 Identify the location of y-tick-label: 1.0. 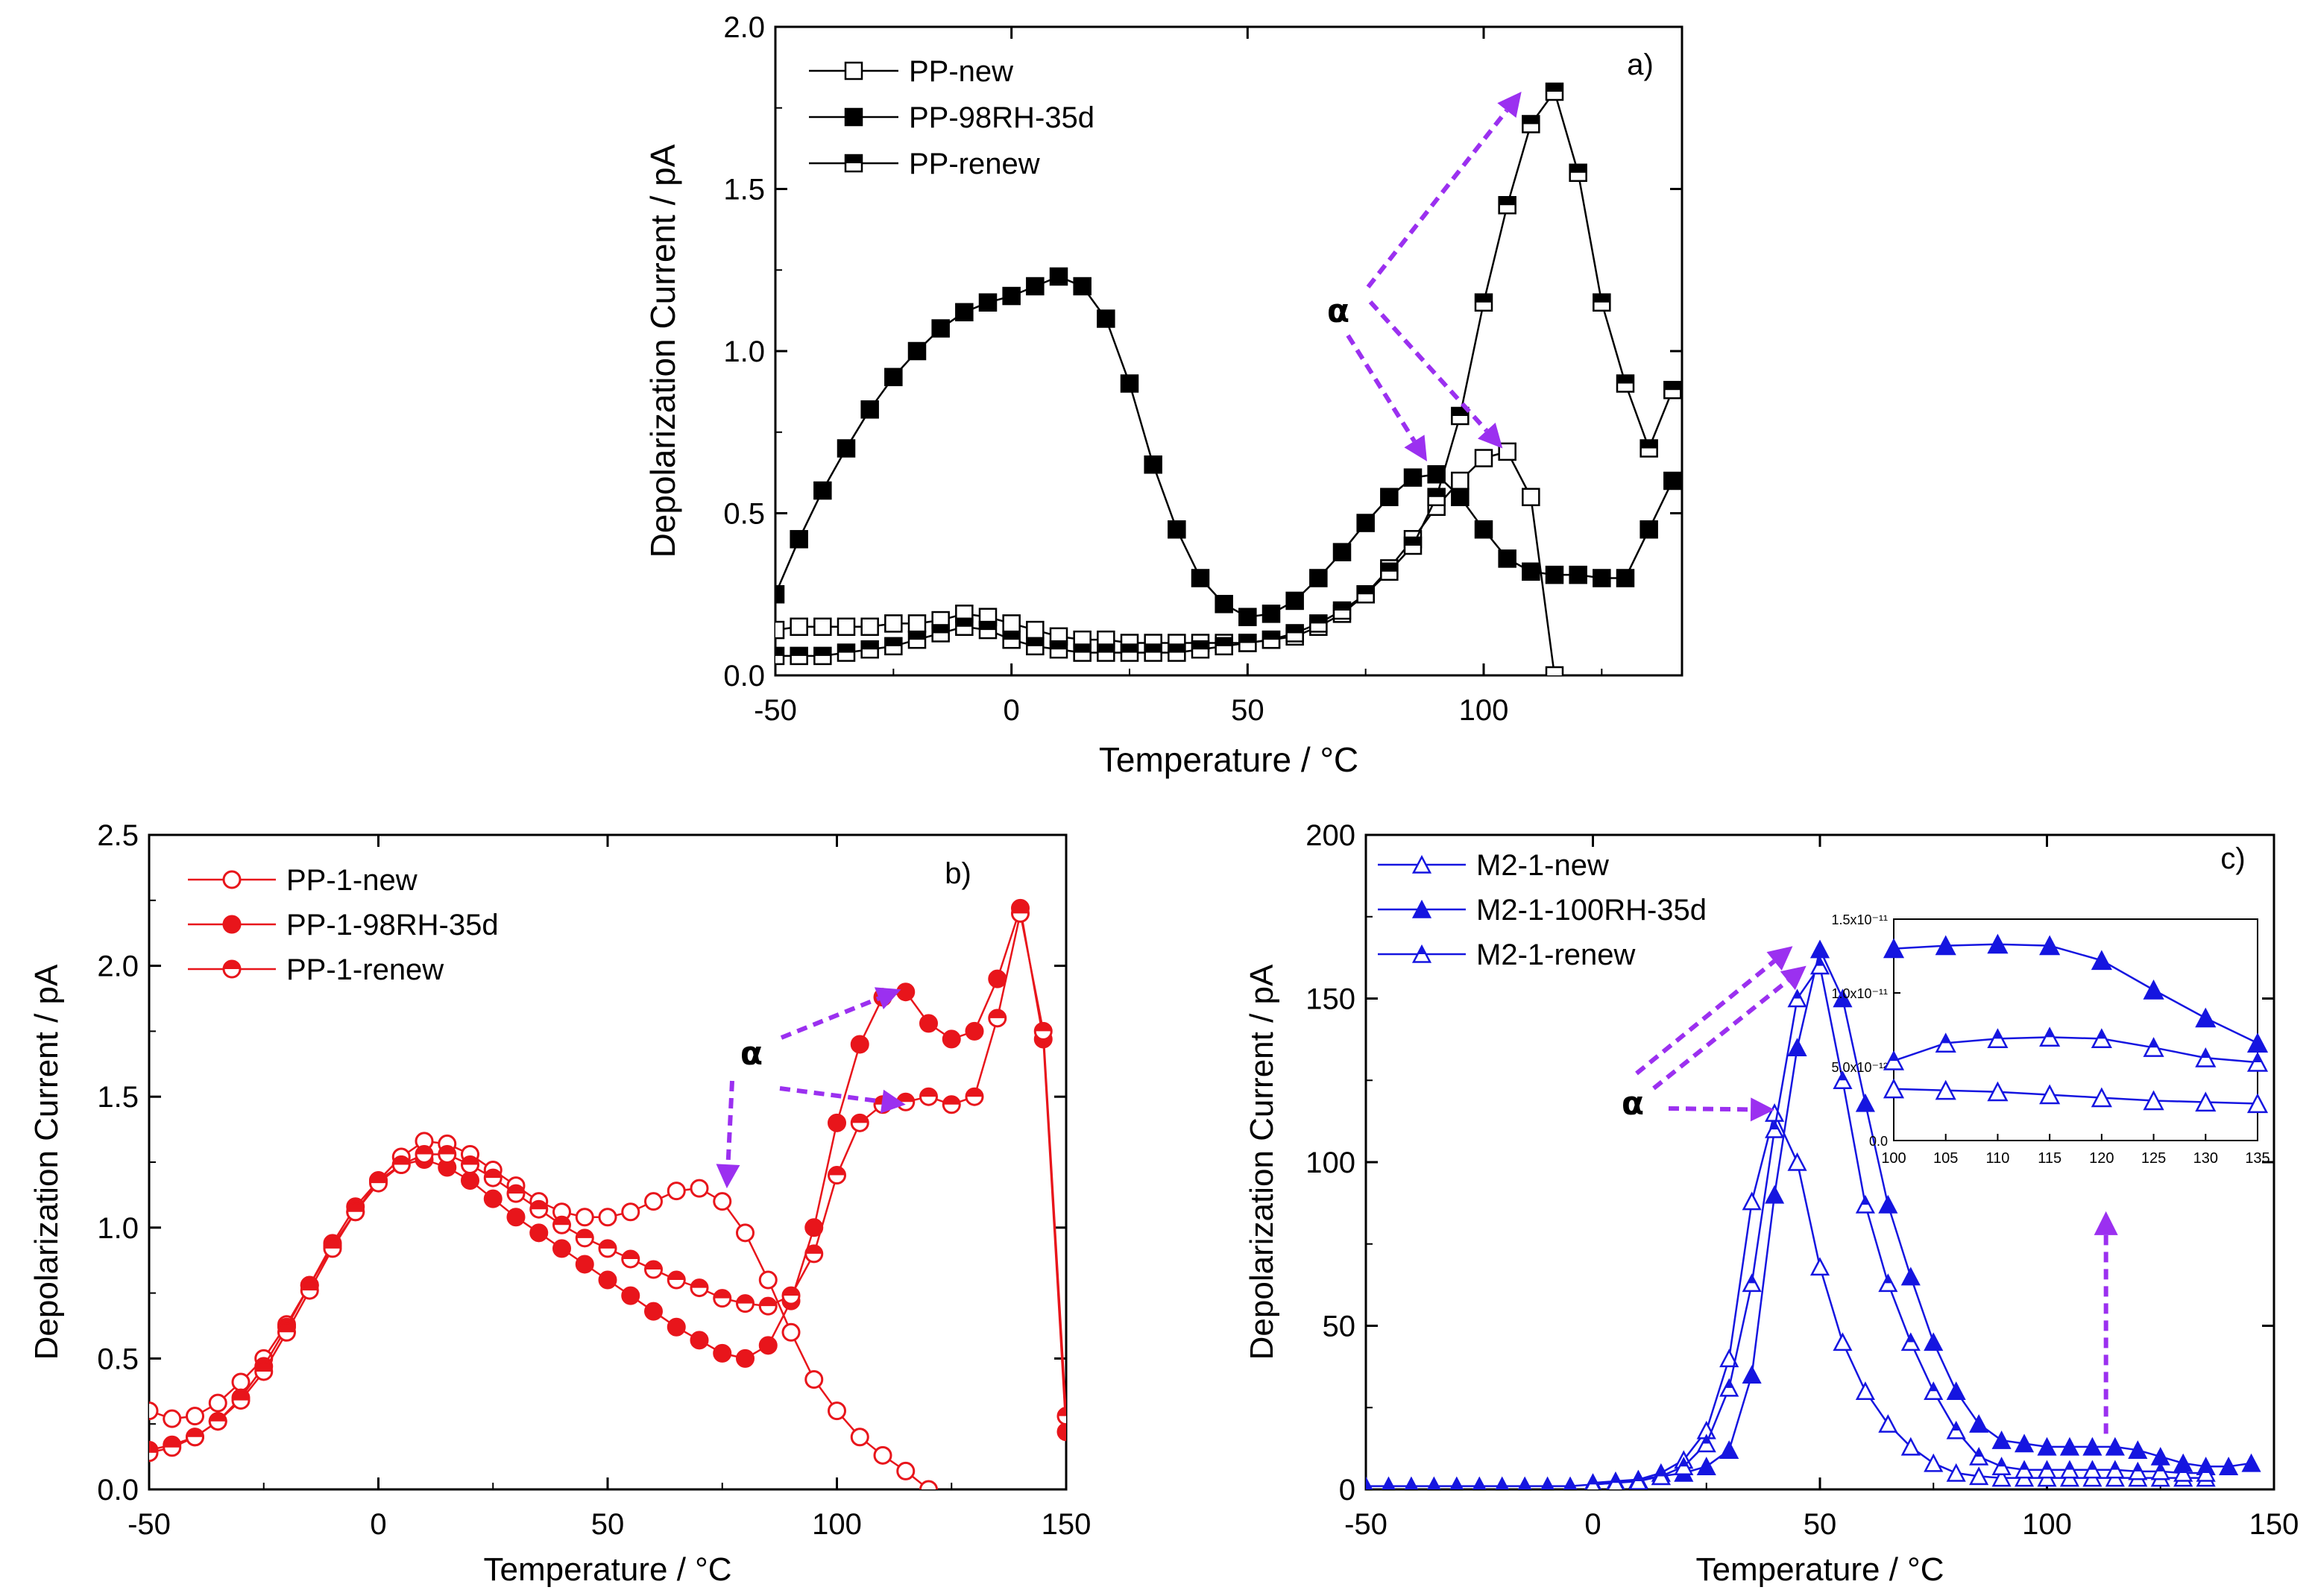
(744, 351).